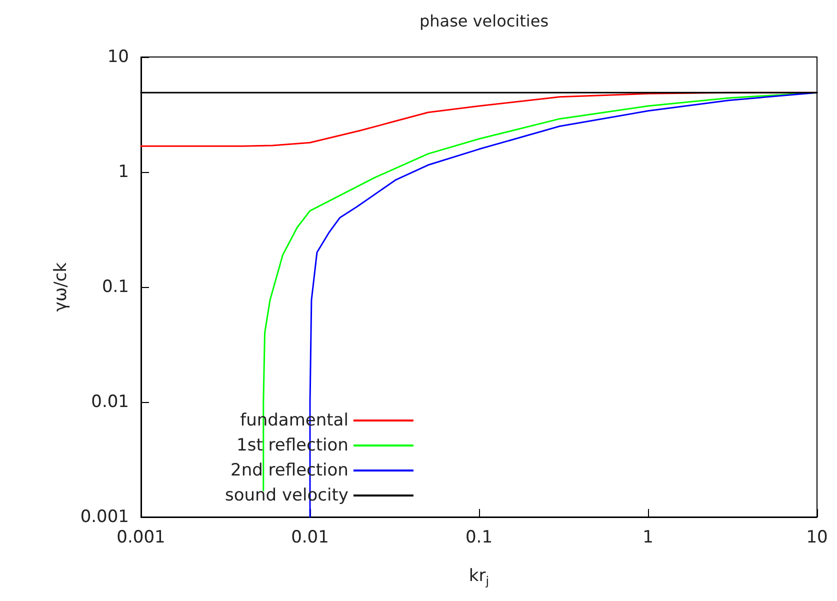 This screenshot has width=837, height=601. I want to click on chart-title: phase velocities, so click(484, 21).